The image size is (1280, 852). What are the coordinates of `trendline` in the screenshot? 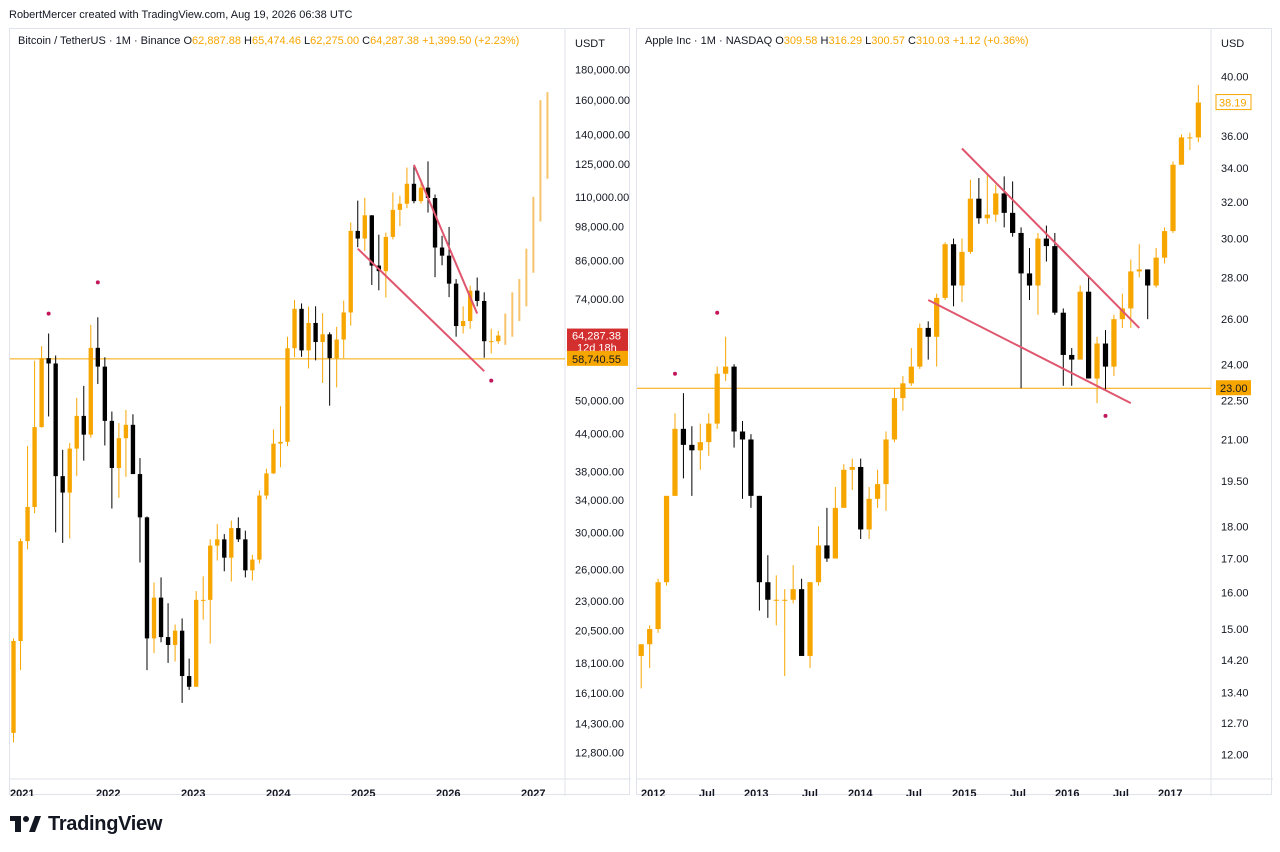 It's located at (1050, 238).